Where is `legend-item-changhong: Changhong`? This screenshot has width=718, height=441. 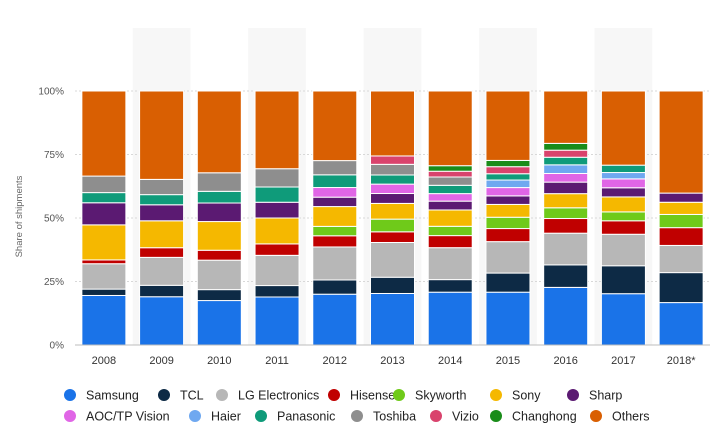 legend-item-changhong: Changhong is located at coordinates (533, 417).